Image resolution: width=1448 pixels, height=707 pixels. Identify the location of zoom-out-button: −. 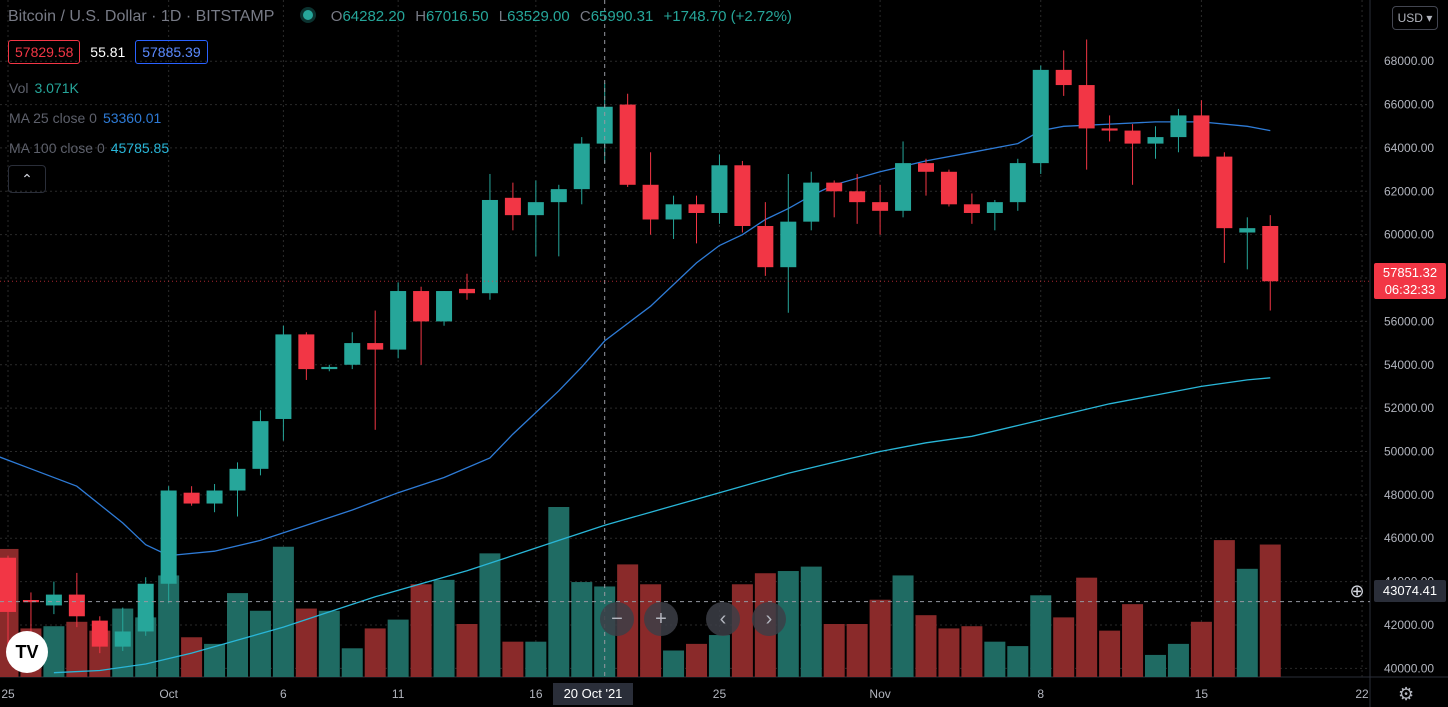
(617, 619).